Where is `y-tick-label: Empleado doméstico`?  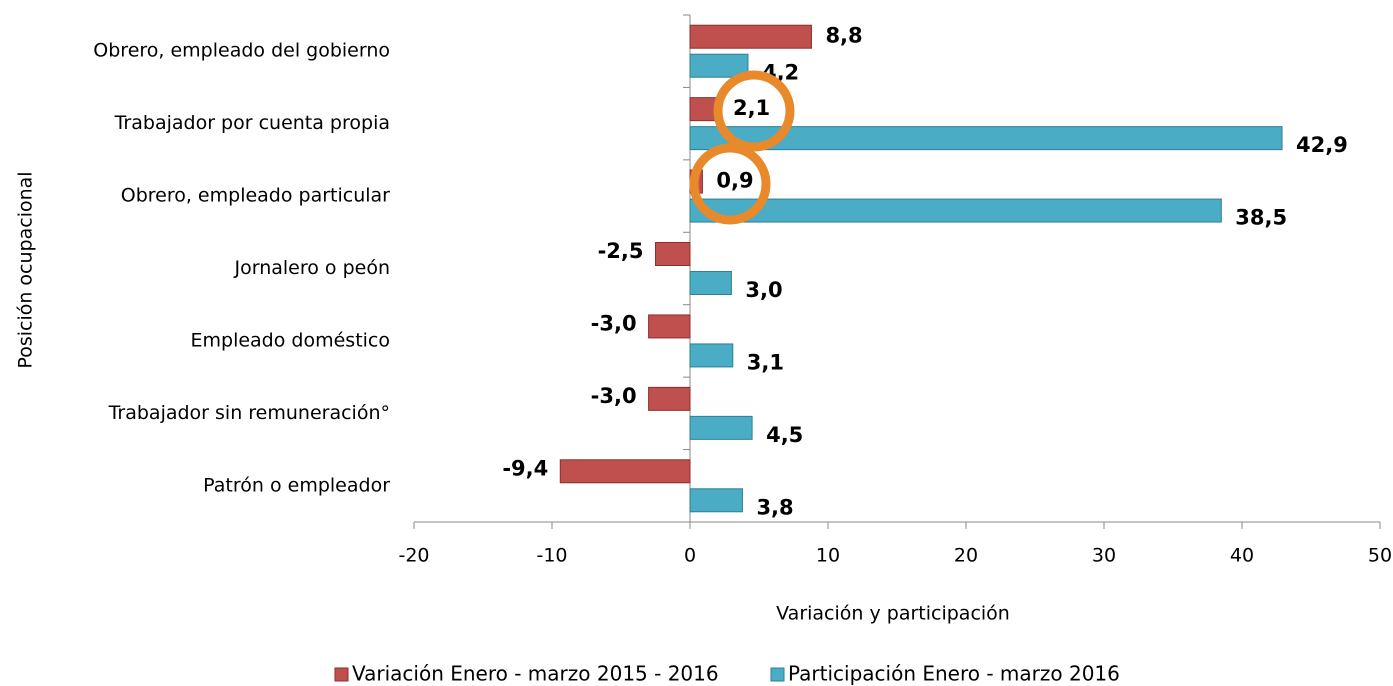 y-tick-label: Empleado doméstico is located at coordinates (291, 340).